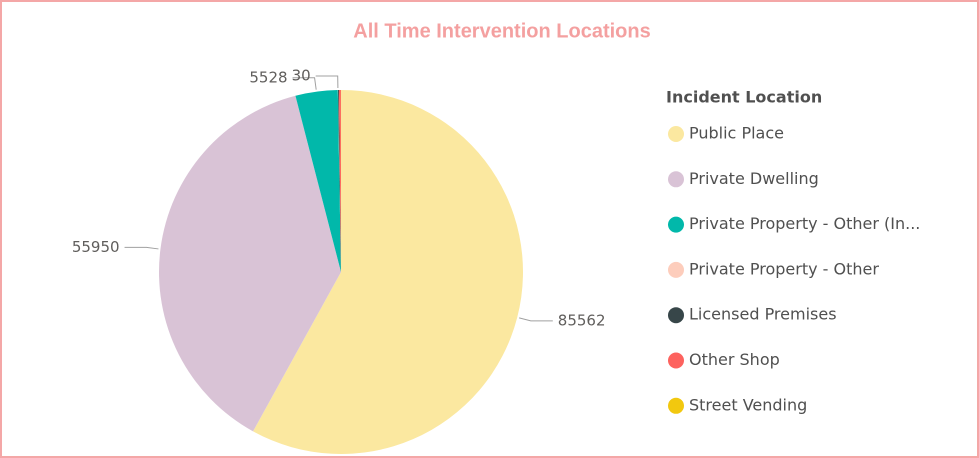 The image size is (979, 458). I want to click on legend-label: Private Property - Other, so click(784, 268).